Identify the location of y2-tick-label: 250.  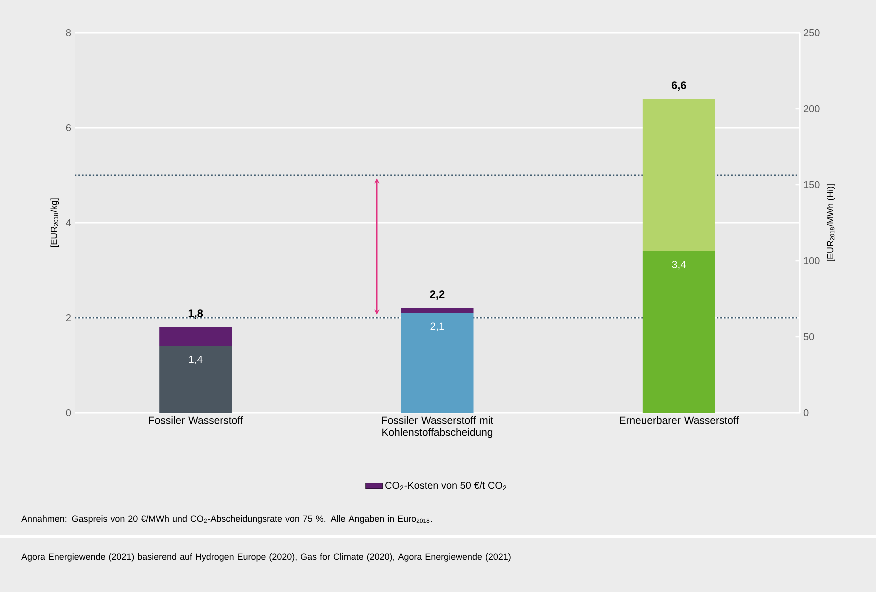
(812, 33).